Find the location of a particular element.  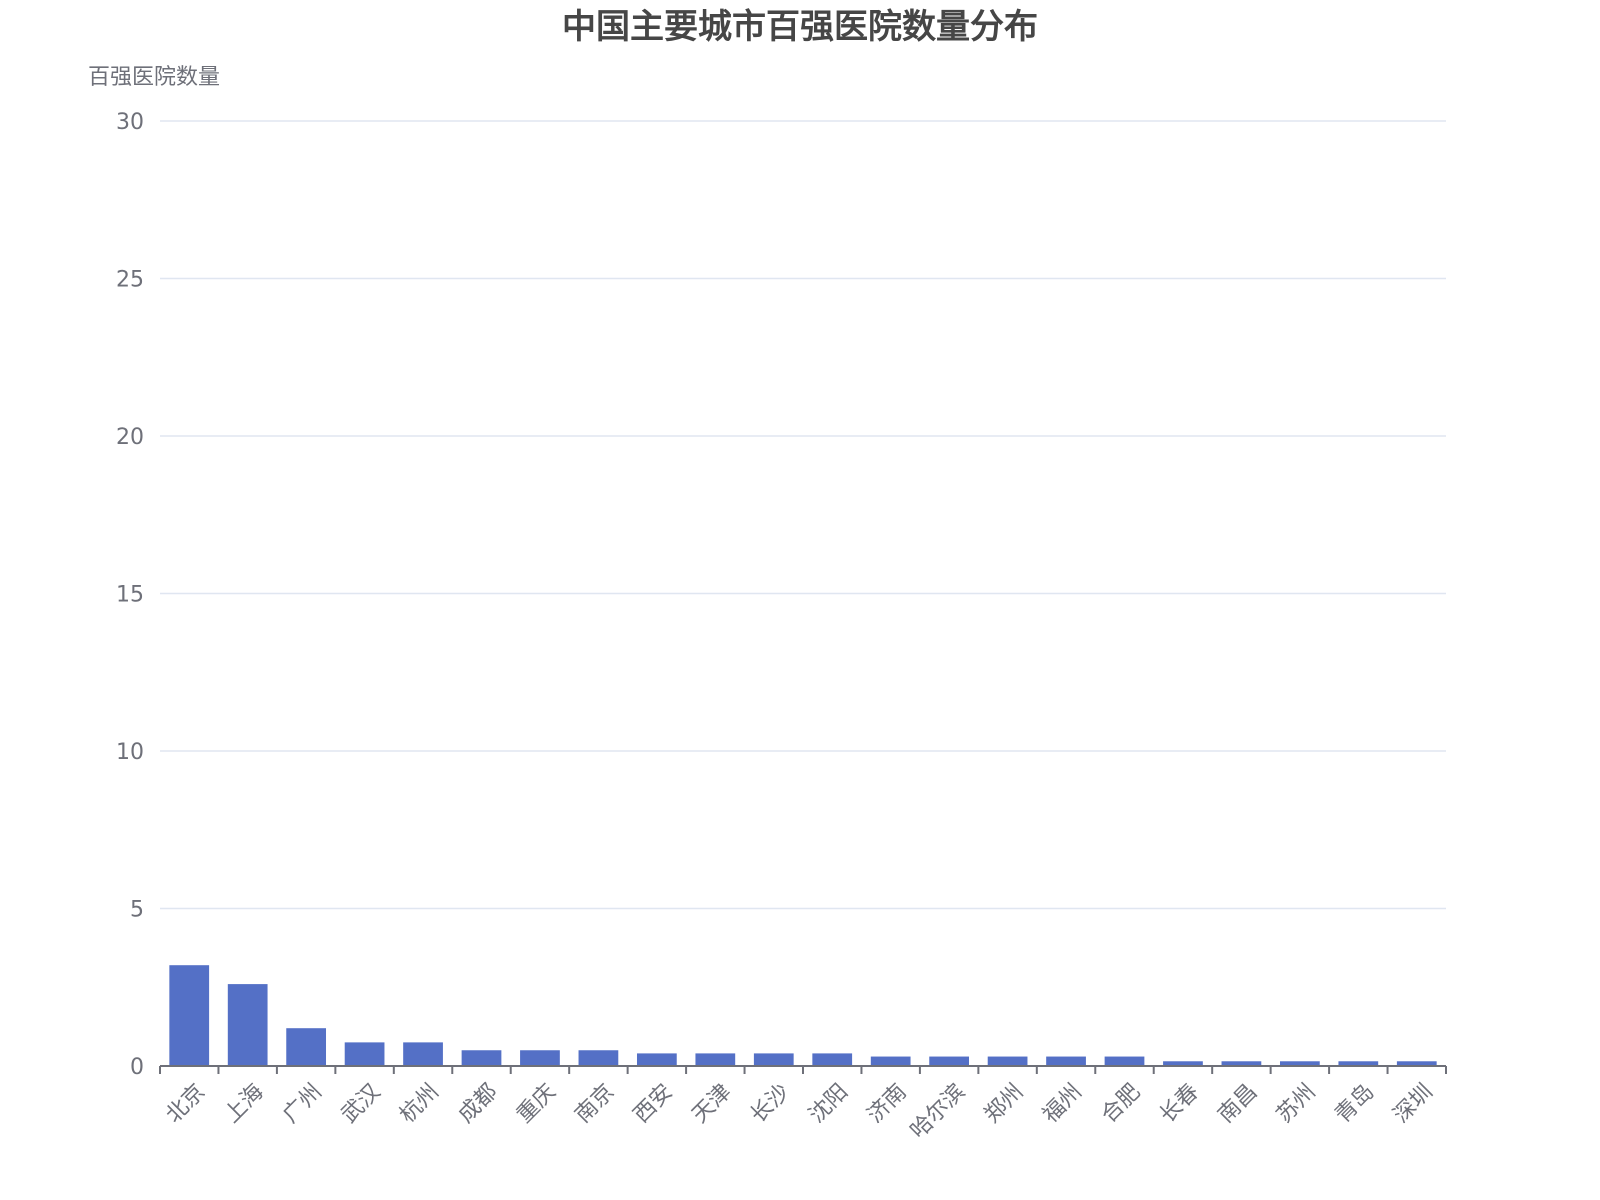

y-tick-label: 15 is located at coordinates (130, 595).